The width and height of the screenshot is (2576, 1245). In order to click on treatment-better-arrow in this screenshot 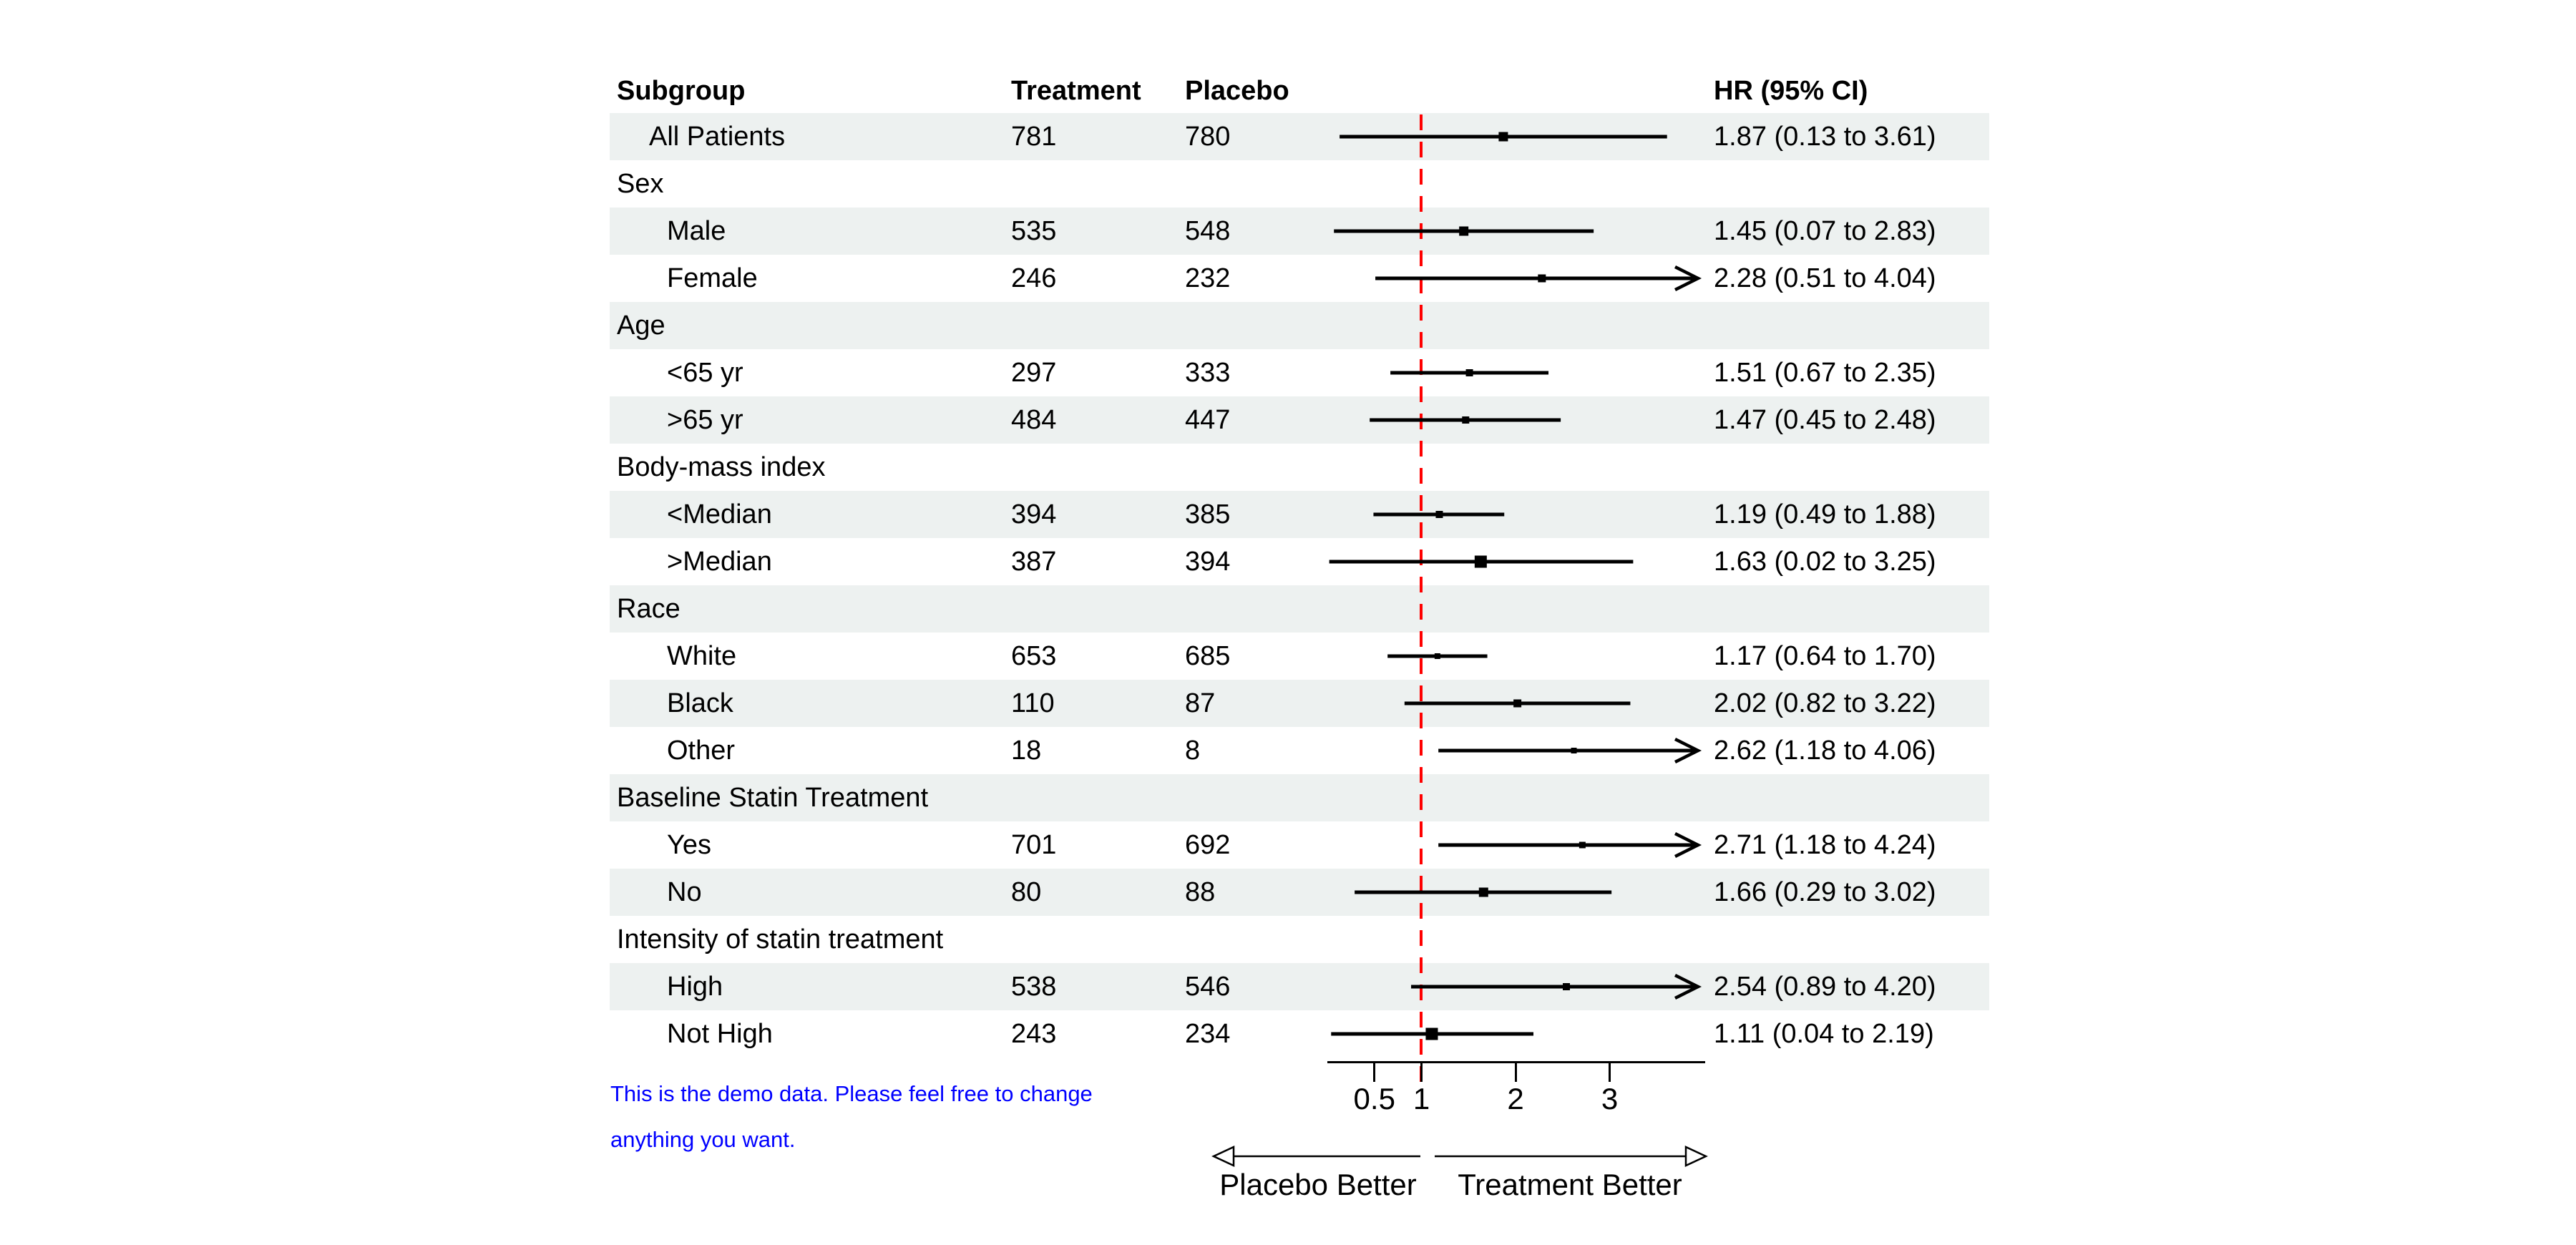, I will do `click(1571, 1157)`.